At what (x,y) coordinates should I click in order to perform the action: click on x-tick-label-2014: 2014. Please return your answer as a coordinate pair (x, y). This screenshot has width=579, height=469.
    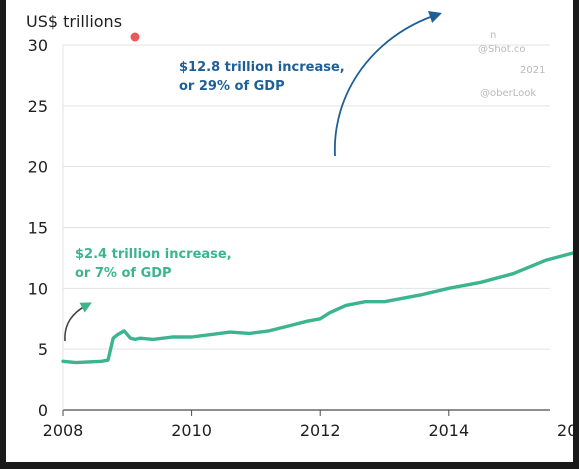
    Looking at the image, I should click on (448, 430).